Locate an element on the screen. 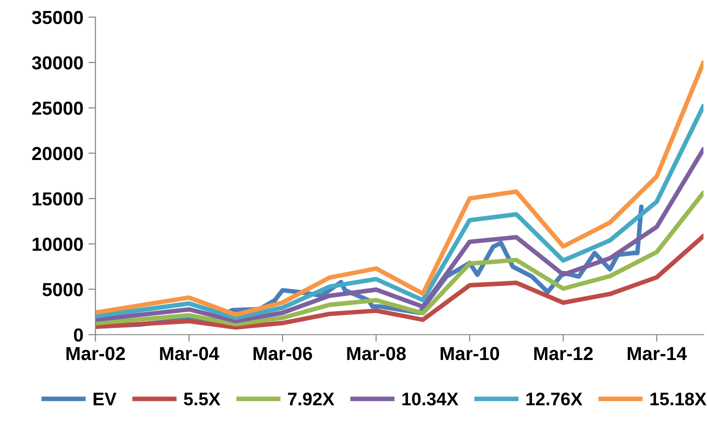  x-tick-label: Mar-02 is located at coordinates (95, 353).